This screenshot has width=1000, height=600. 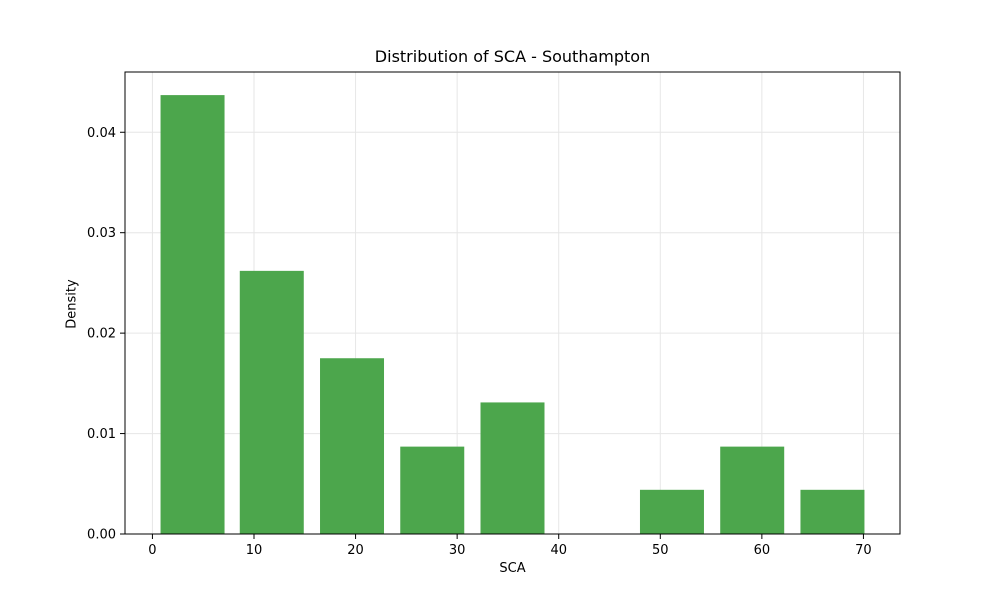 What do you see at coordinates (512, 56) in the screenshot?
I see `chart-title: Distribution of SCA - Southampton` at bounding box center [512, 56].